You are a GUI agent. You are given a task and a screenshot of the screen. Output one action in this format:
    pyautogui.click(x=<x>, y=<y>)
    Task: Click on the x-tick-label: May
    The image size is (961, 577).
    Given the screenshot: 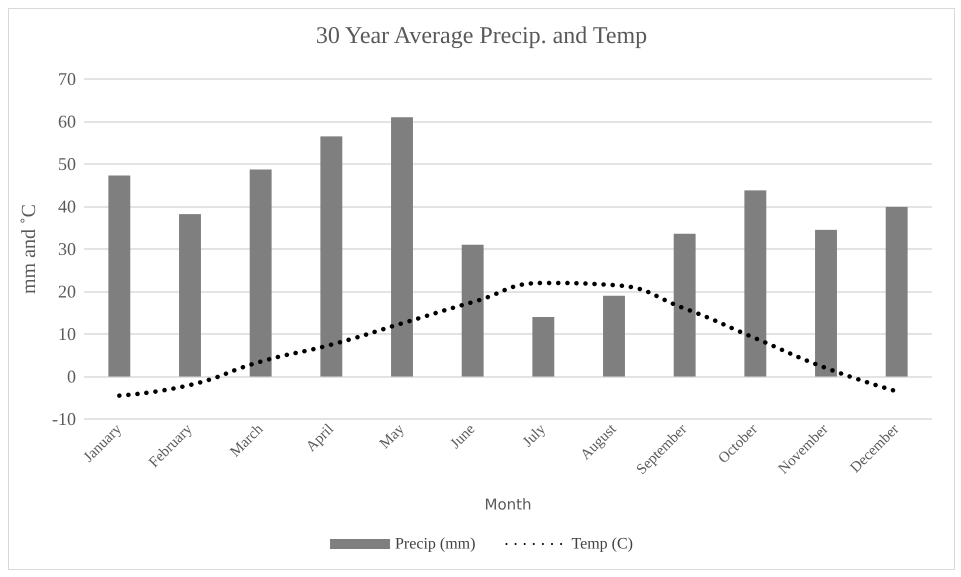 What is the action you would take?
    pyautogui.click(x=392, y=436)
    